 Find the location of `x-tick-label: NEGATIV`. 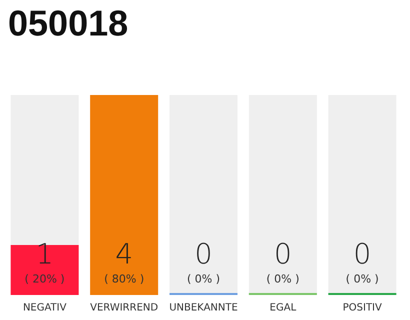

x-tick-label: NEGATIV is located at coordinates (44, 308).